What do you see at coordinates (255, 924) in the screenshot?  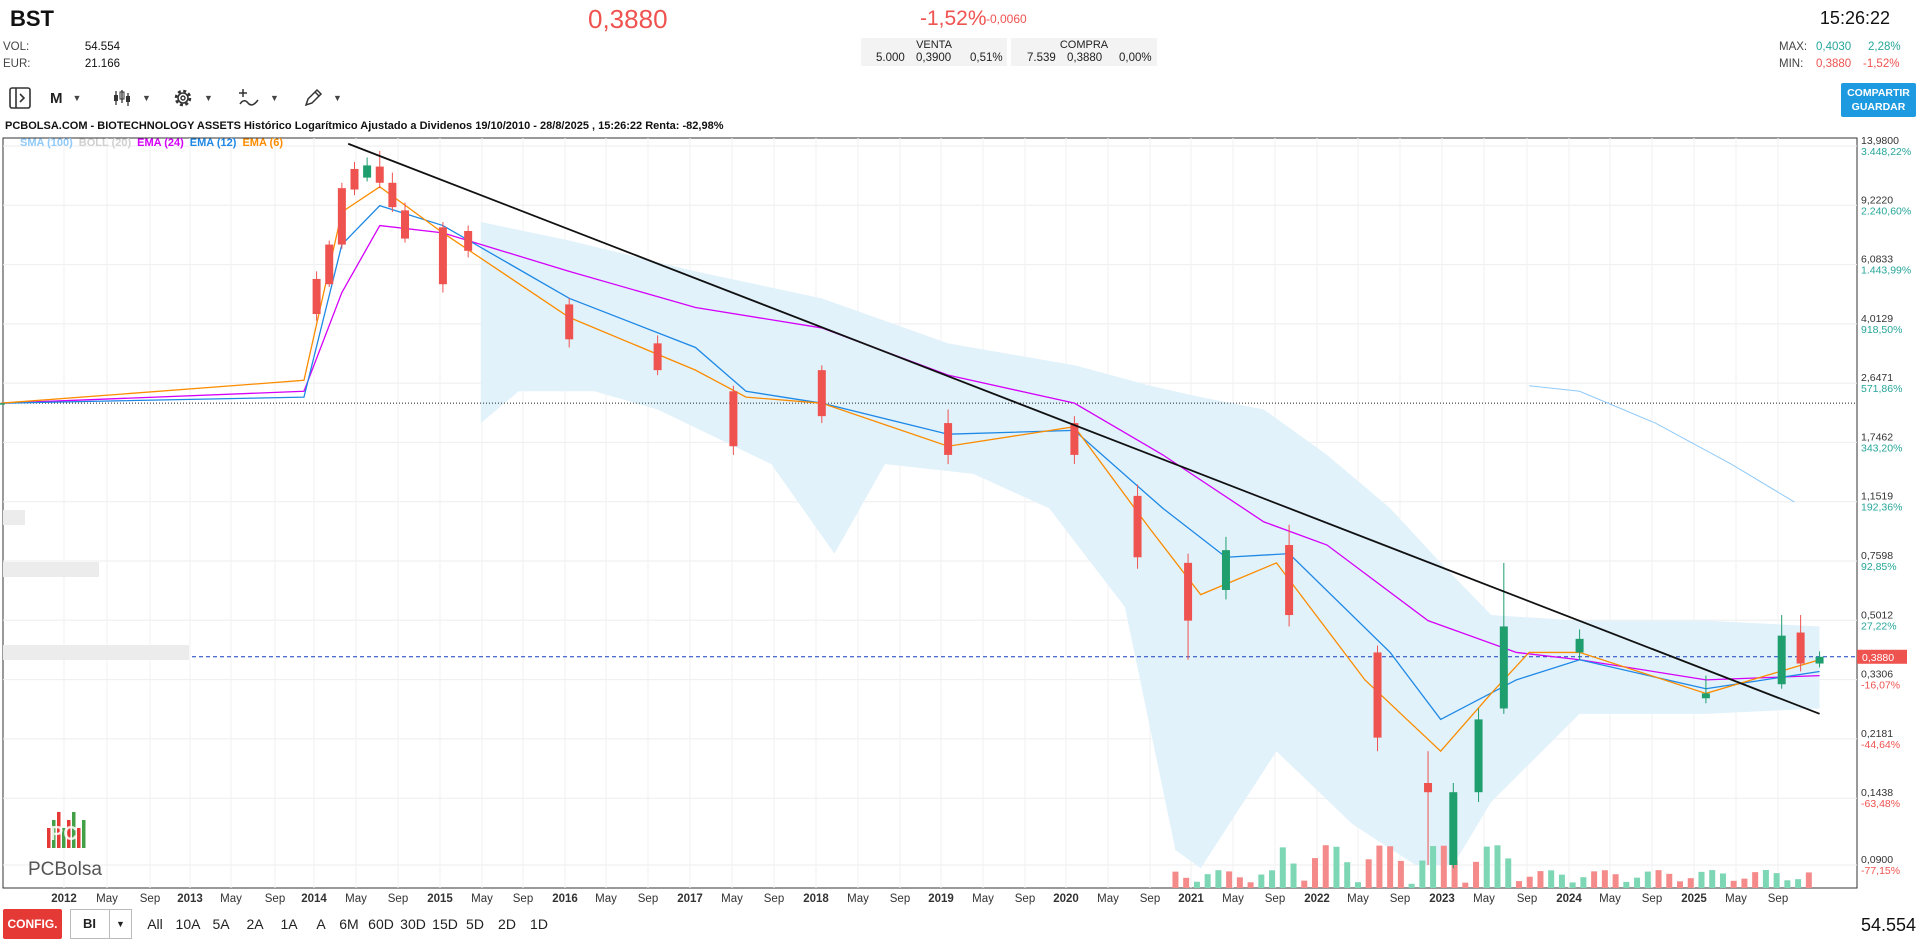 I see `range-2a: 2A` at bounding box center [255, 924].